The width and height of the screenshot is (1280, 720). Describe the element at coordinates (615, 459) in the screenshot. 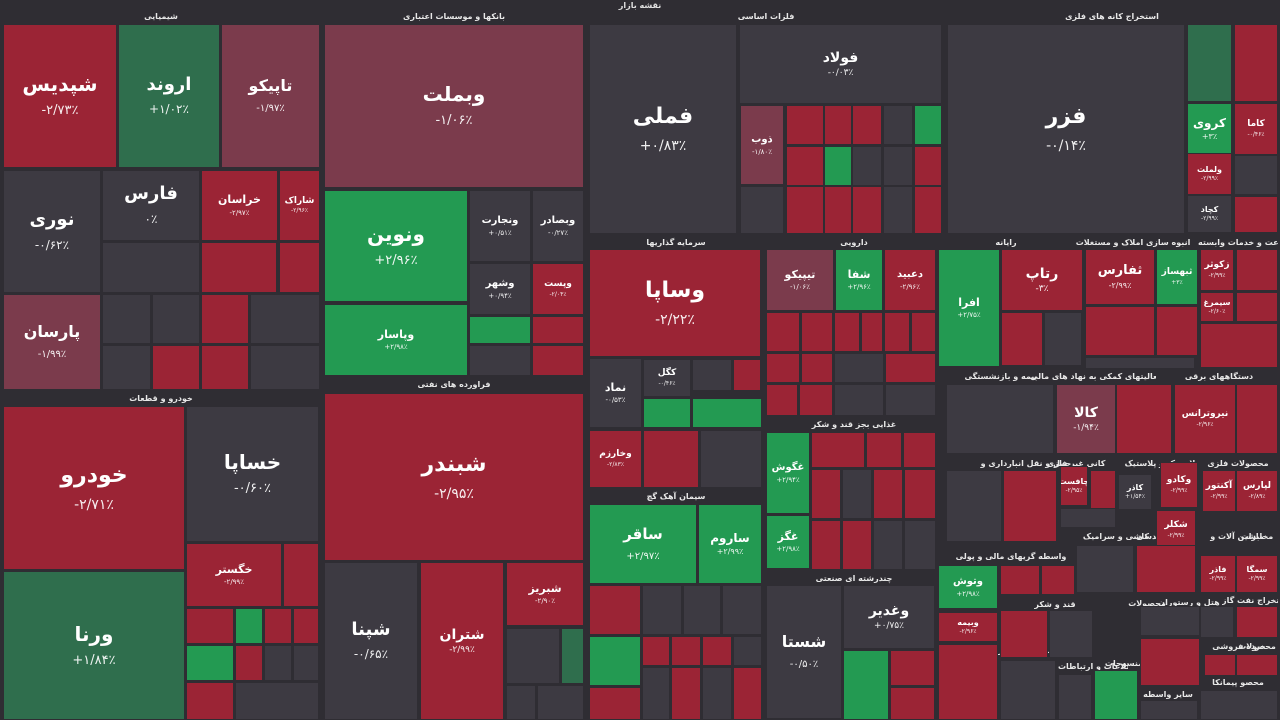

I see `stock-tile: وخارزم -۲/۸۳٪` at that location.